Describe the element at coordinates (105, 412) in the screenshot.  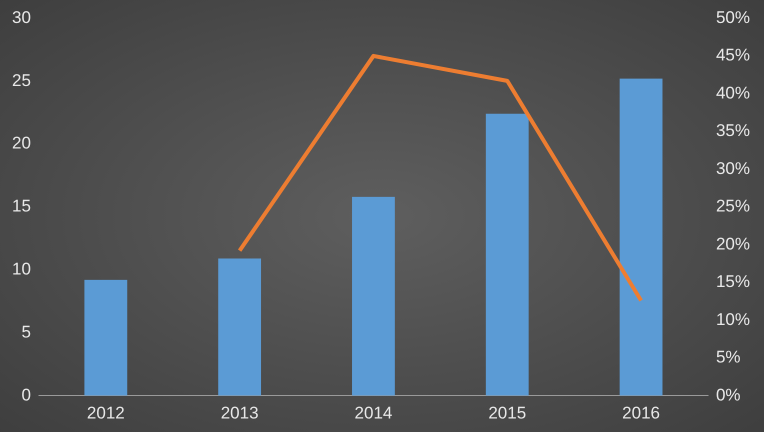
I see `x-tick-label: 2012` at that location.